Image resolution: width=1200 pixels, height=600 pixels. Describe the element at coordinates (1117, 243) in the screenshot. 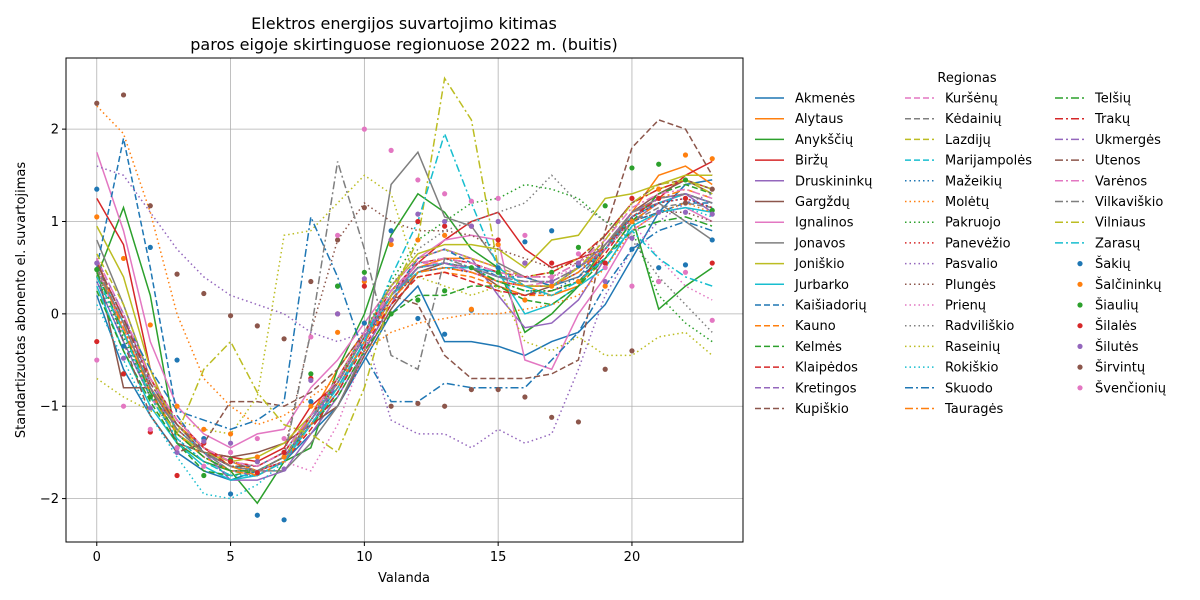

I see `legend-label: Zarasų` at that location.